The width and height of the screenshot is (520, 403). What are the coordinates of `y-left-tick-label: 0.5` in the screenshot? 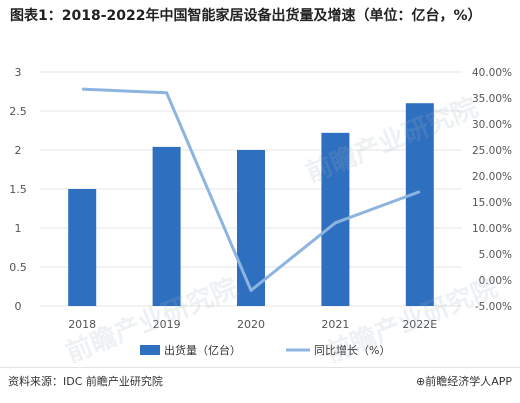 It's located at (18, 267).